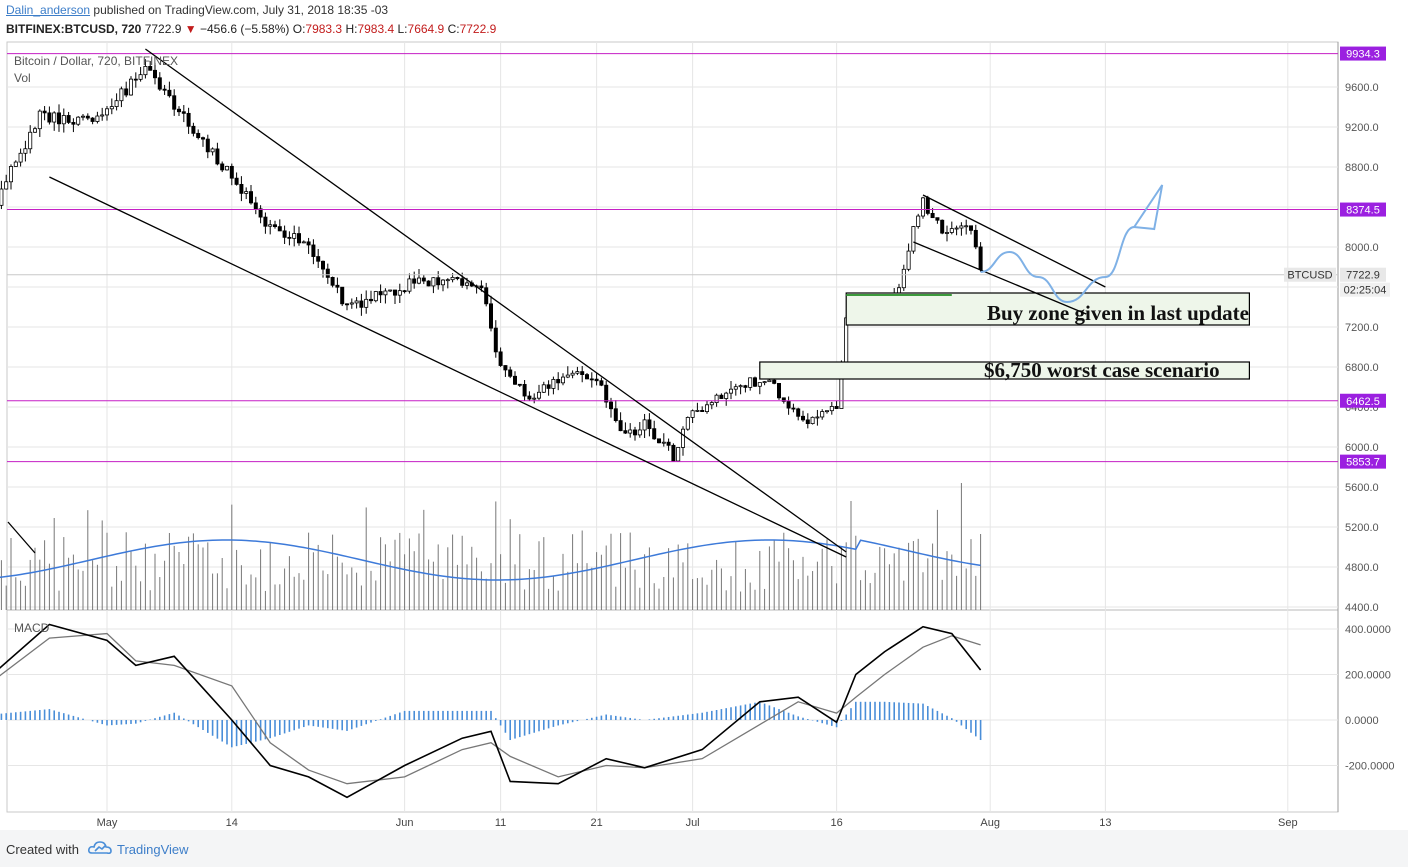 The image size is (1408, 867). What do you see at coordinates (1362, 128) in the screenshot?
I see `price-tick-label: 9200.0` at bounding box center [1362, 128].